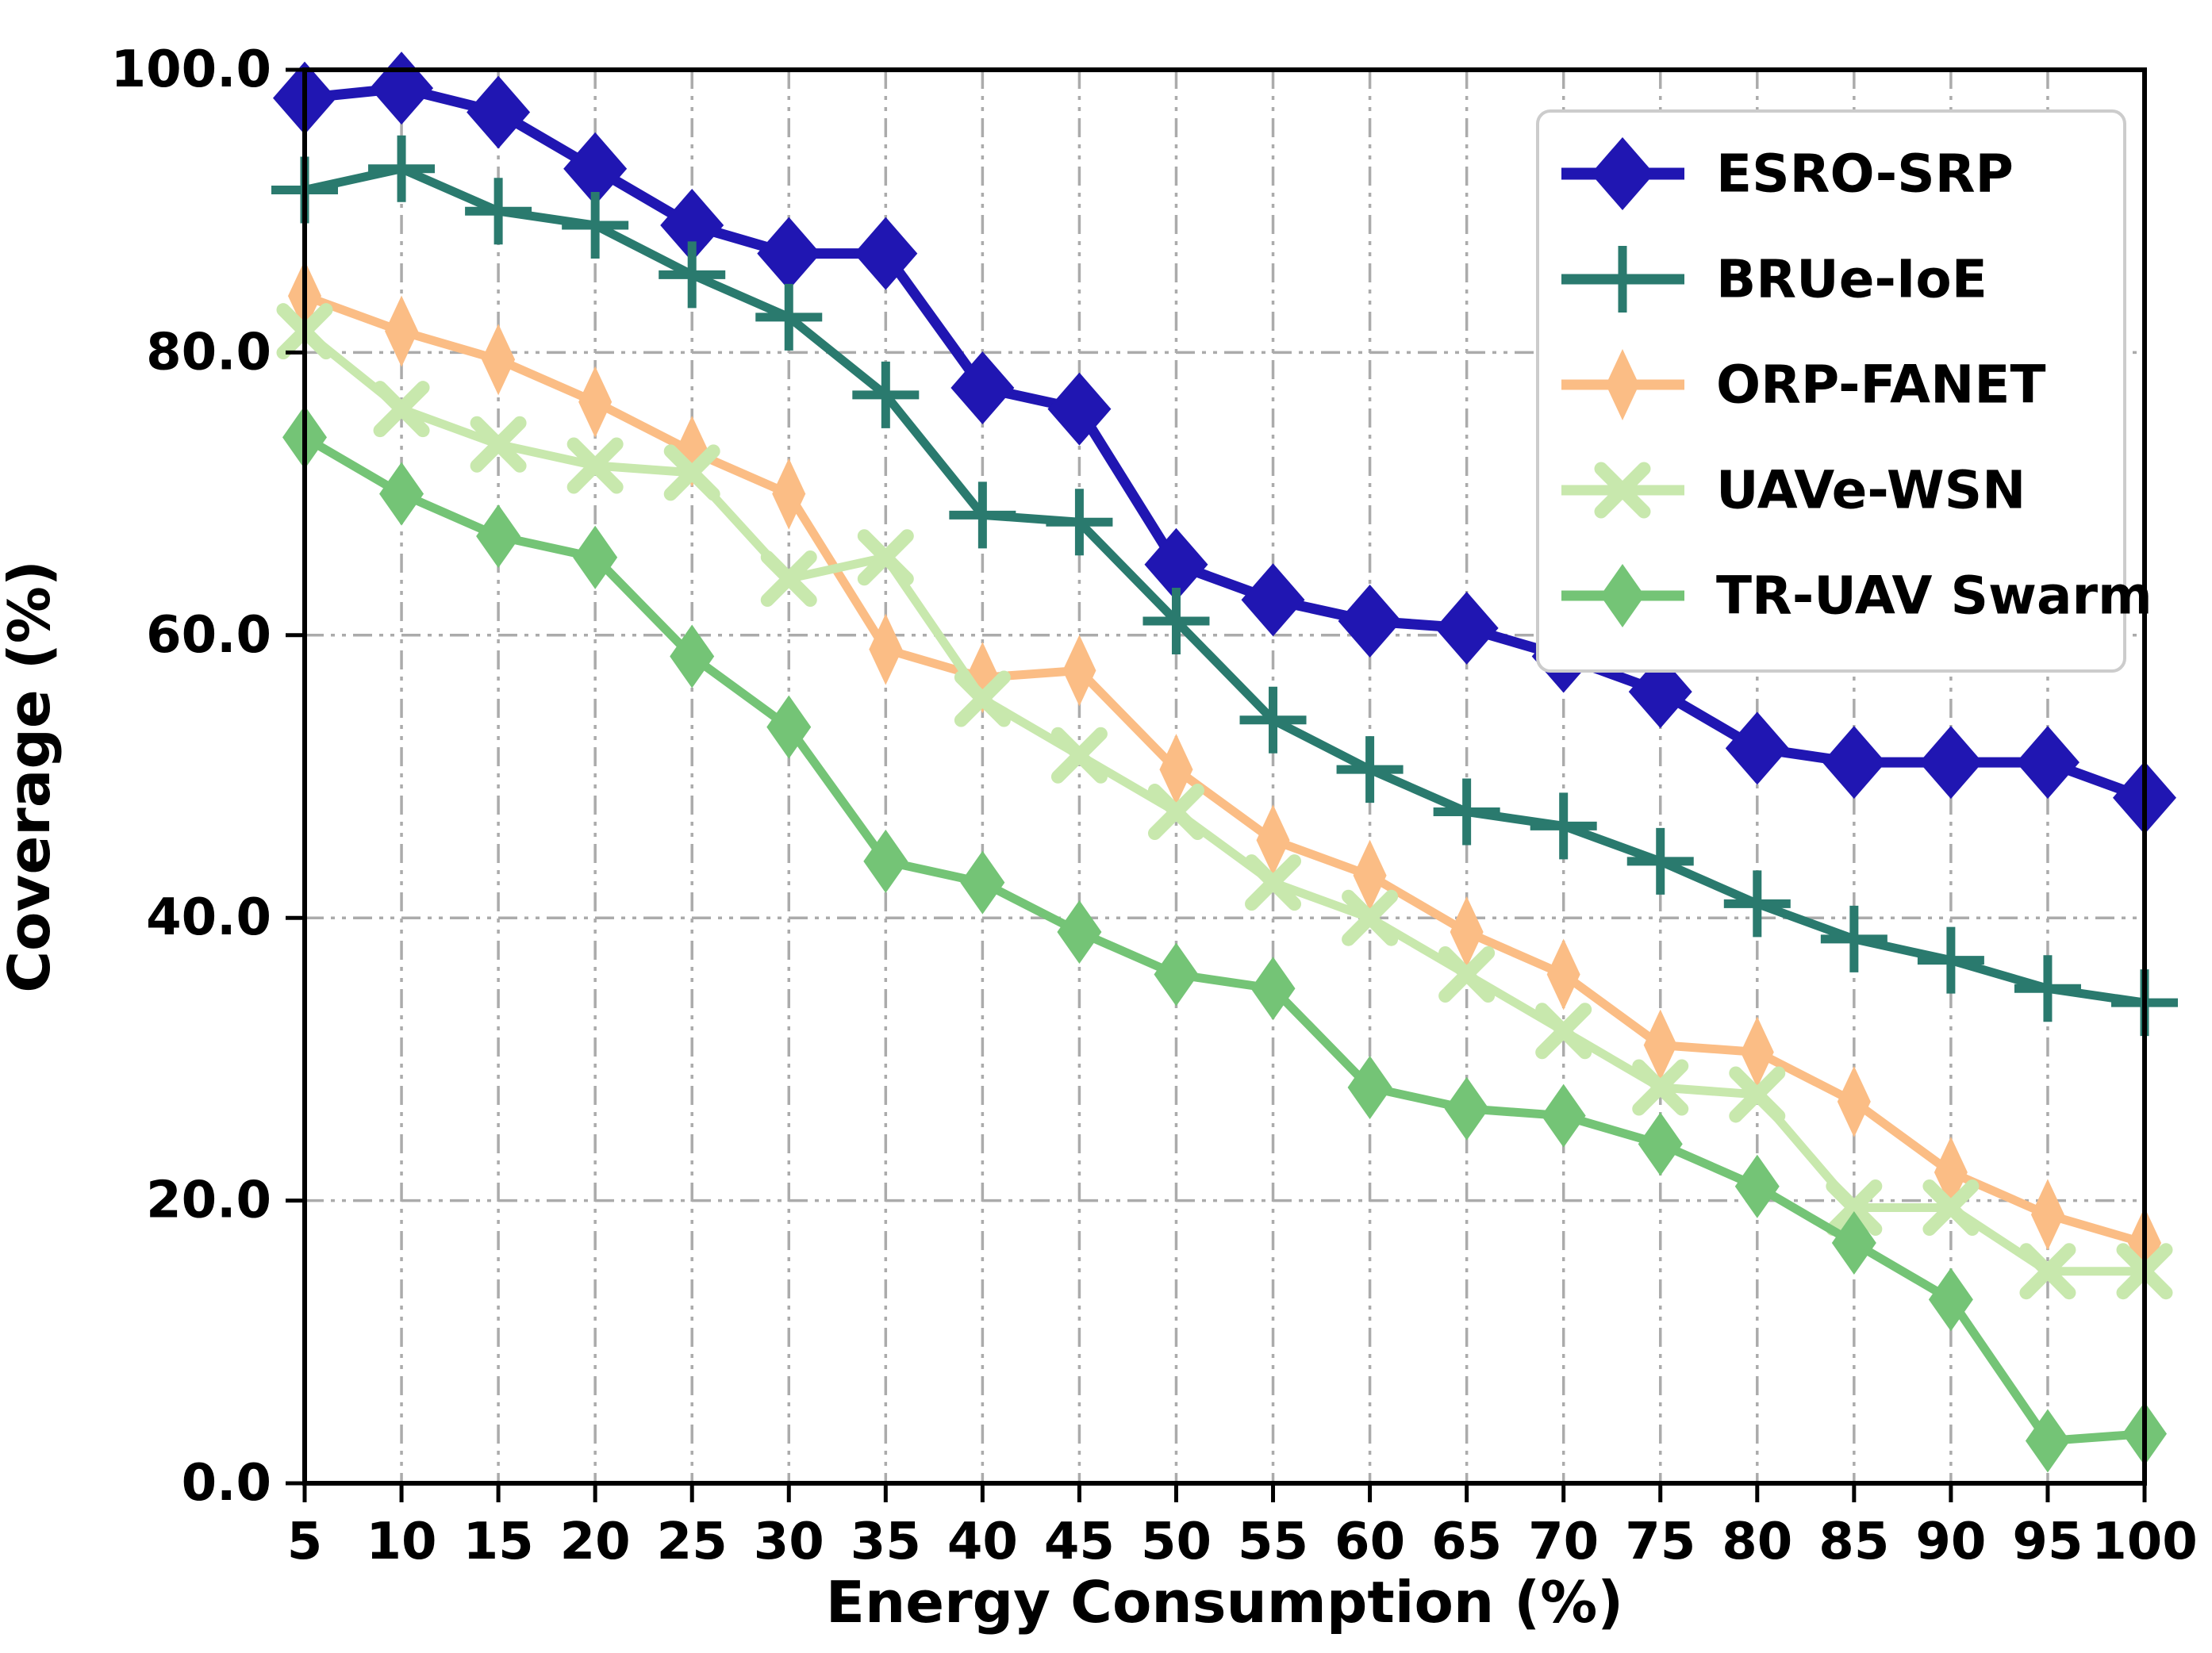 This screenshot has width=2212, height=1653. What do you see at coordinates (983, 1542) in the screenshot?
I see `x-tick-label: 40` at bounding box center [983, 1542].